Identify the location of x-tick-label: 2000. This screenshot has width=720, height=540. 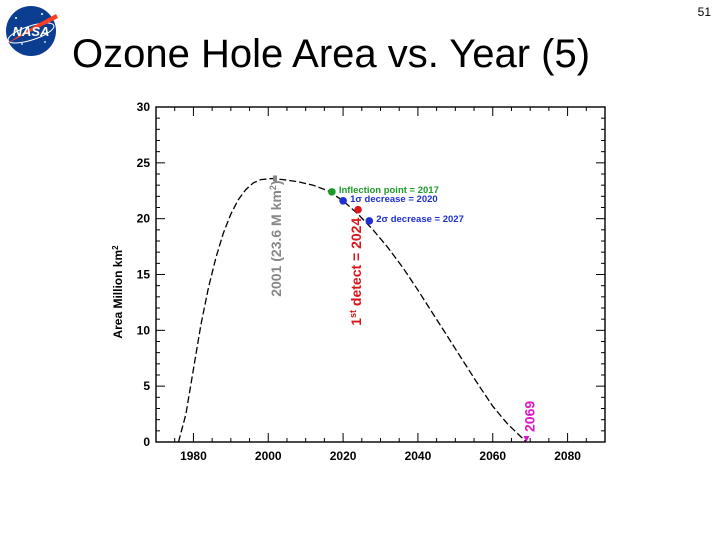
(268, 456).